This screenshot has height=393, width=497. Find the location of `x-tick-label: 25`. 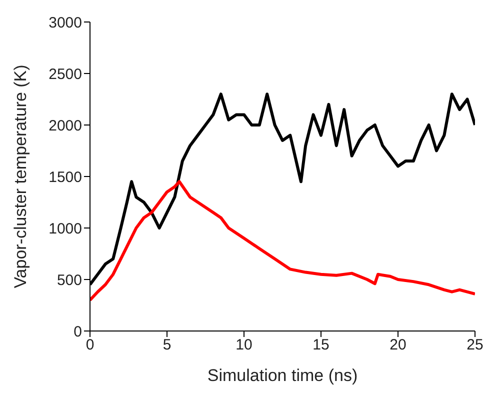

x-tick-label: 25 is located at coordinates (475, 345).